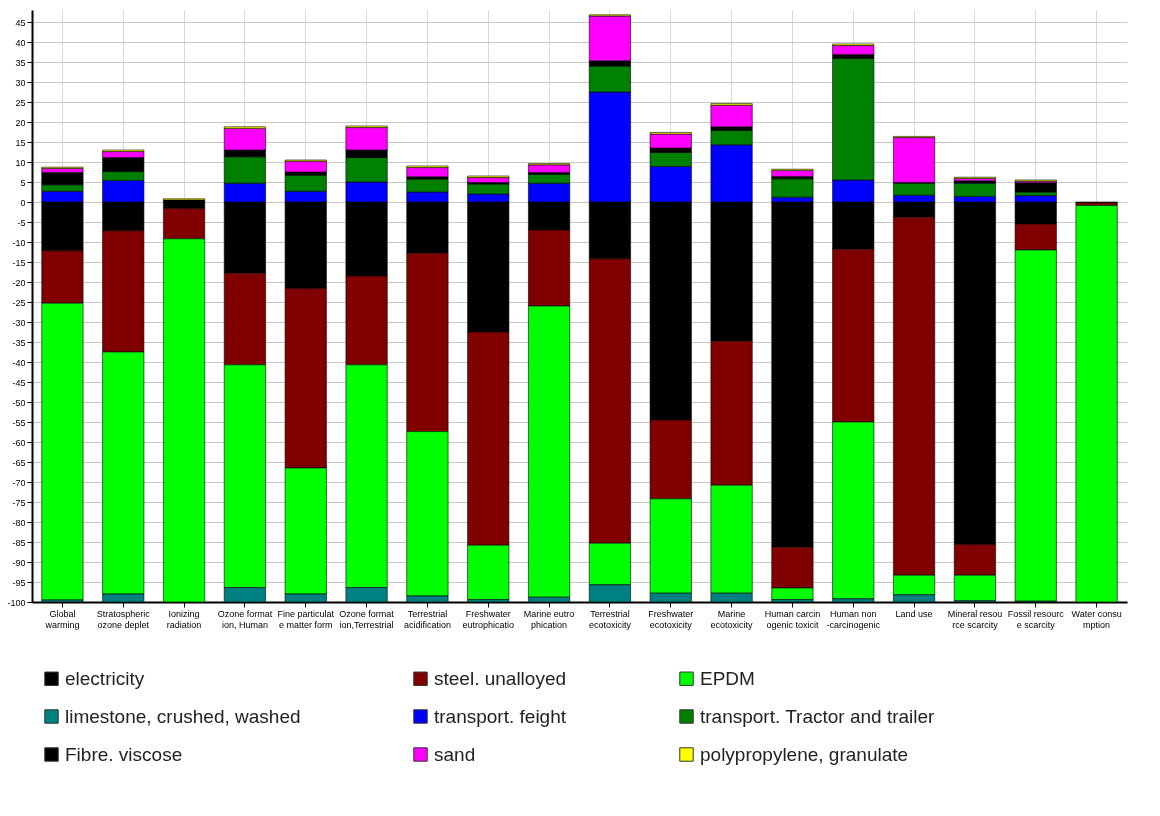 The height and width of the screenshot is (816, 1160). Describe the element at coordinates (19, 522) in the screenshot. I see `y-tick-label: -80` at that location.